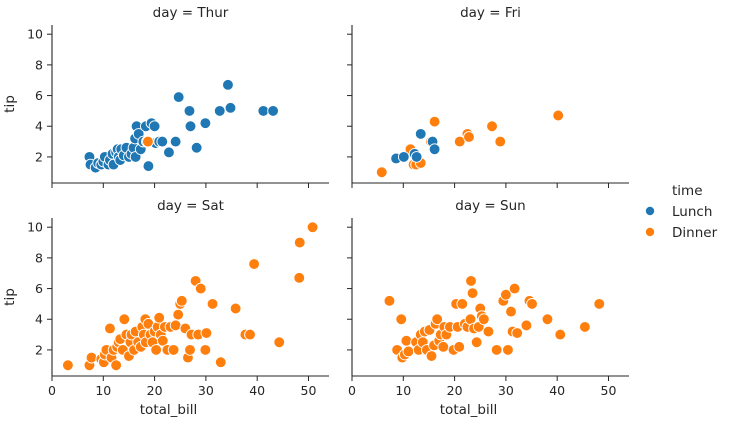 The image size is (729, 424). Describe the element at coordinates (52, 390) in the screenshot. I see `x-tick-label: 0` at that location.